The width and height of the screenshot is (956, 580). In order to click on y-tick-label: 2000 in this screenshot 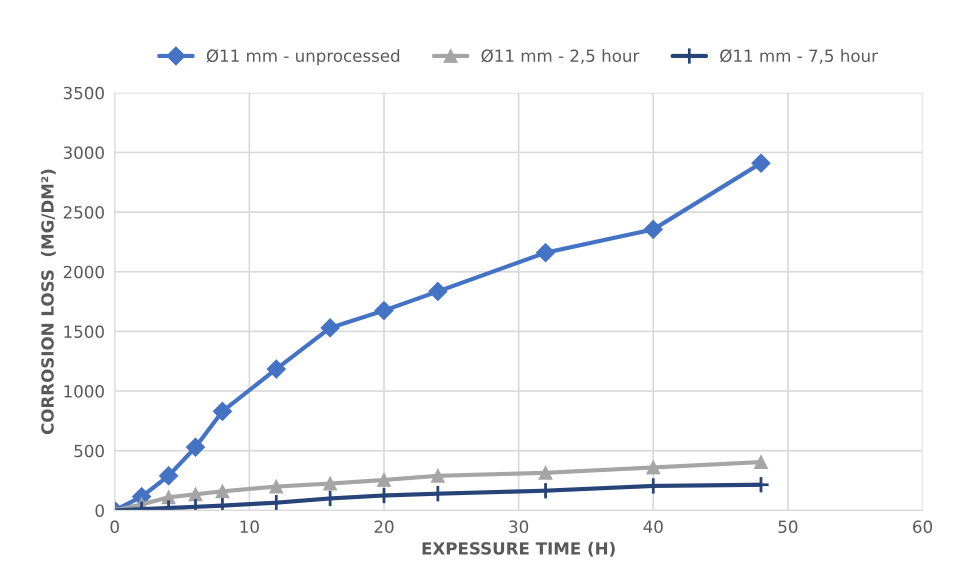, I will do `click(84, 272)`.